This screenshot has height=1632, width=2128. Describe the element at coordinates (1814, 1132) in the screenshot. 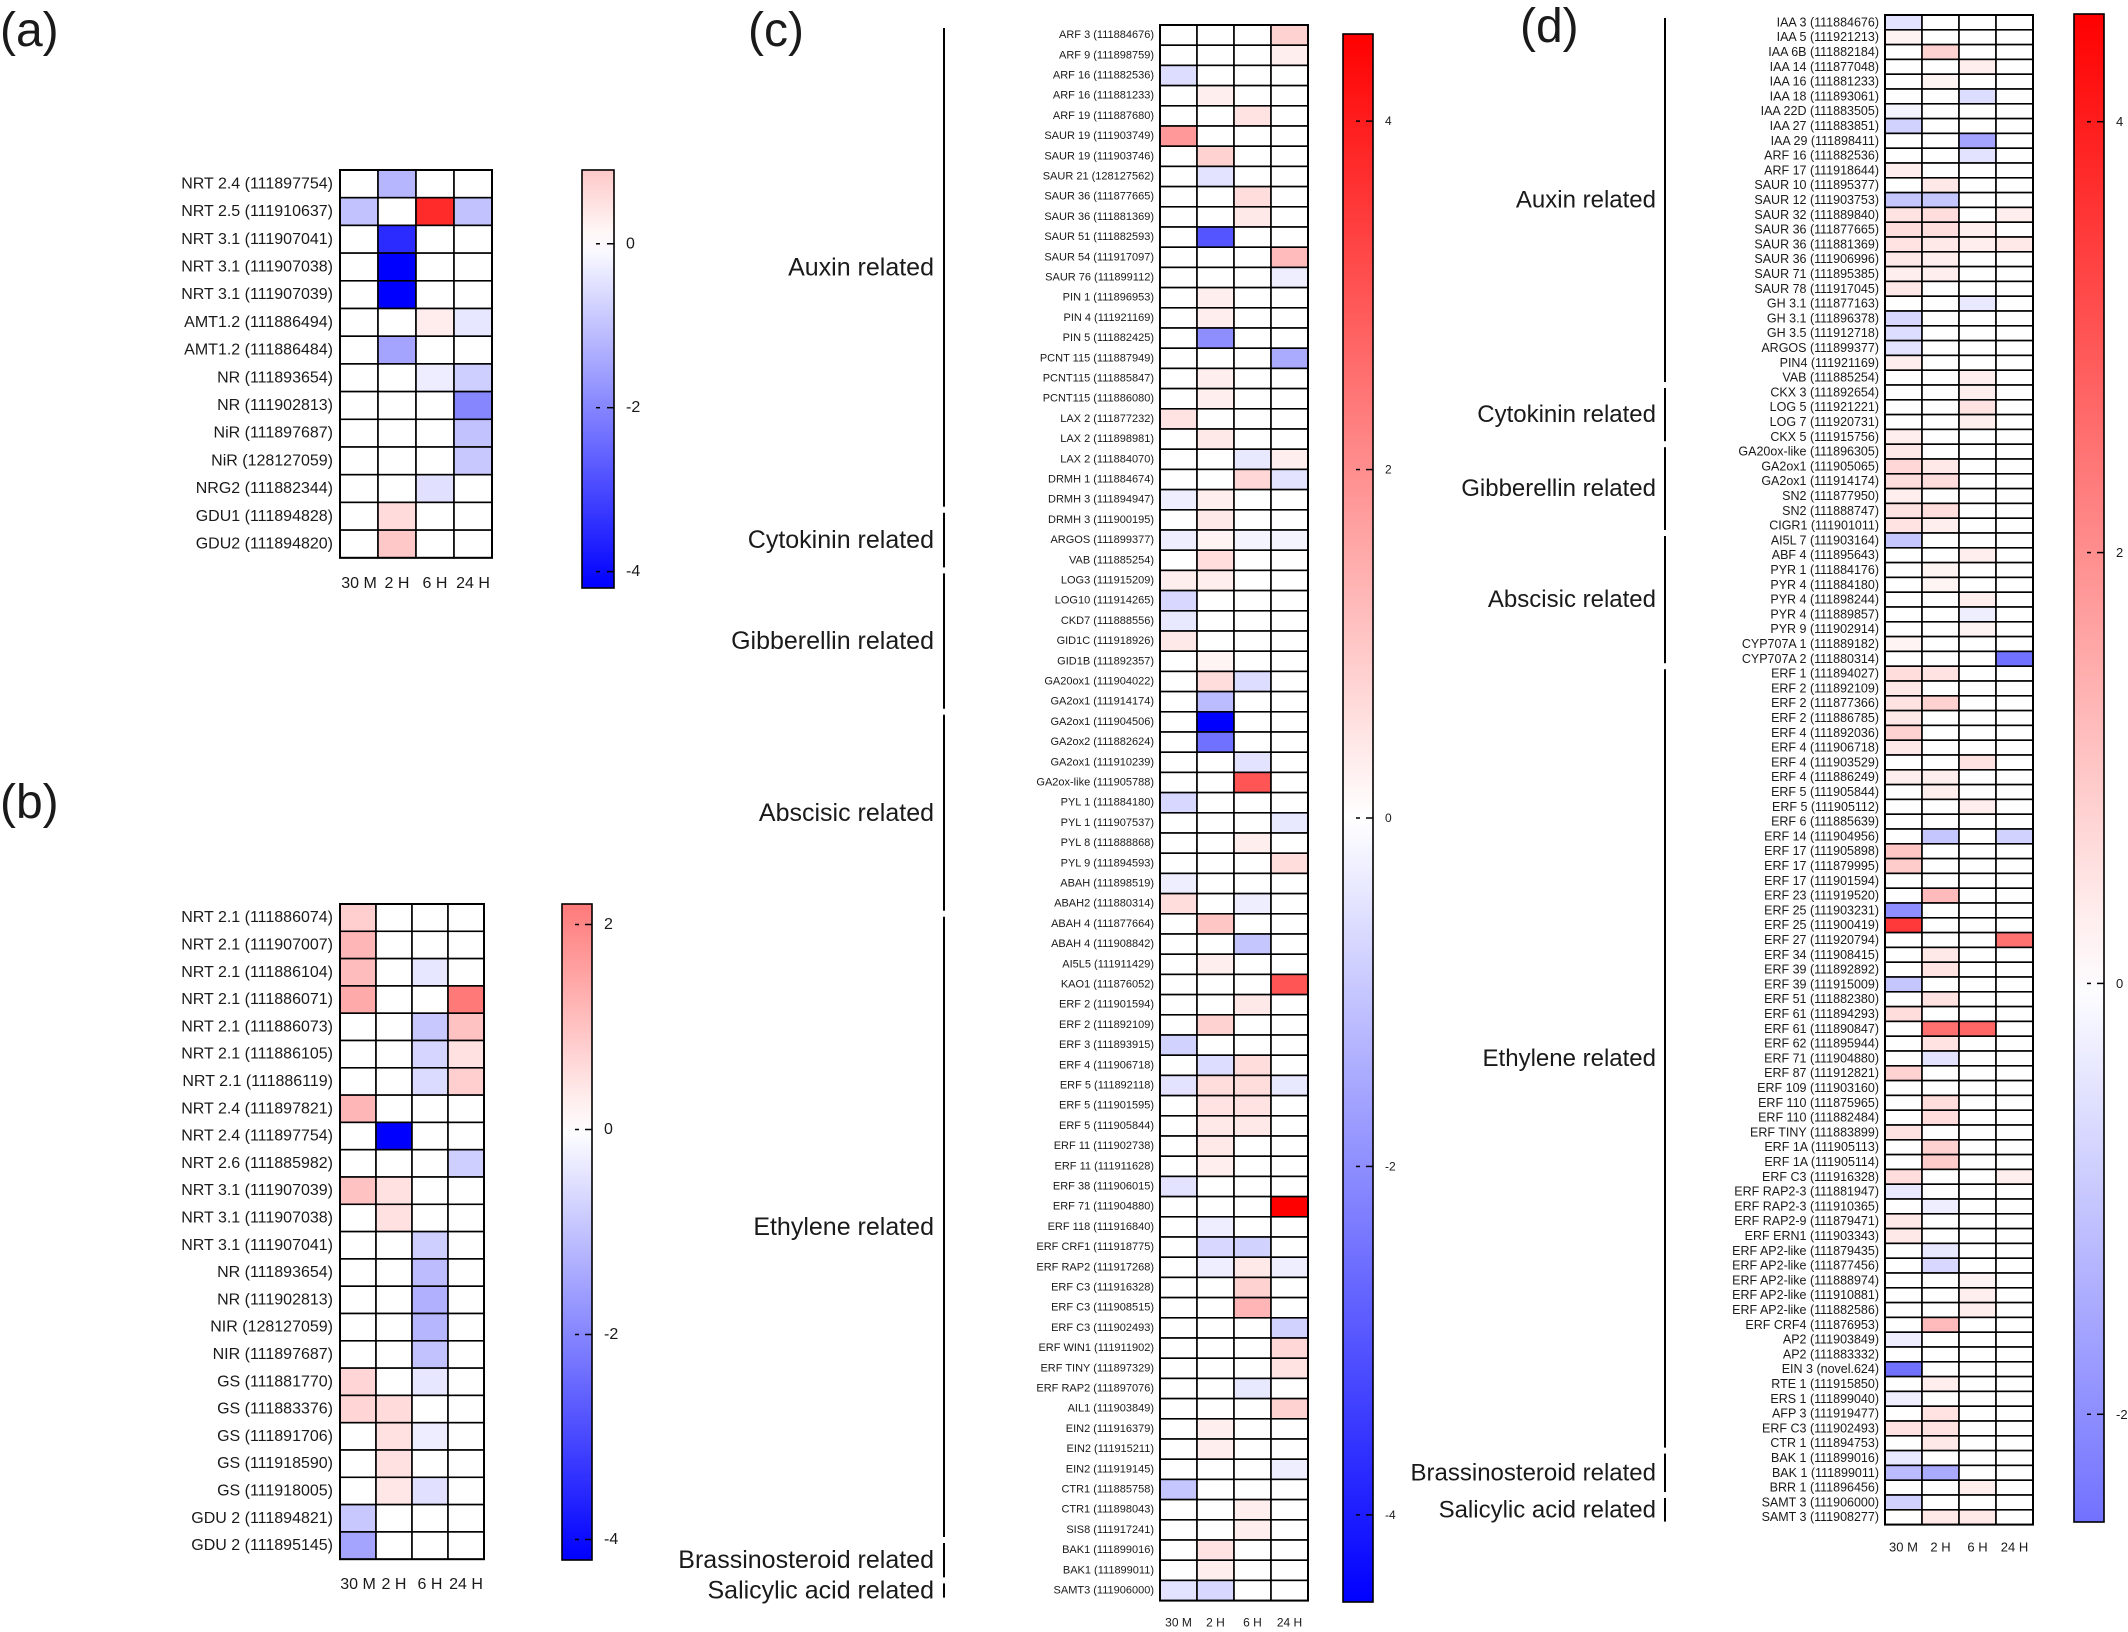

I see `row-label: ERF TINY (111883899)` at that location.